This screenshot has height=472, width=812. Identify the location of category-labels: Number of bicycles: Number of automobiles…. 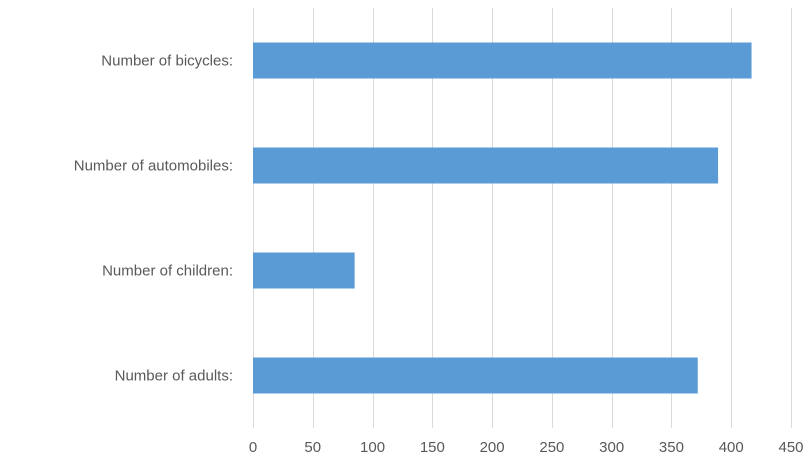
(153, 219).